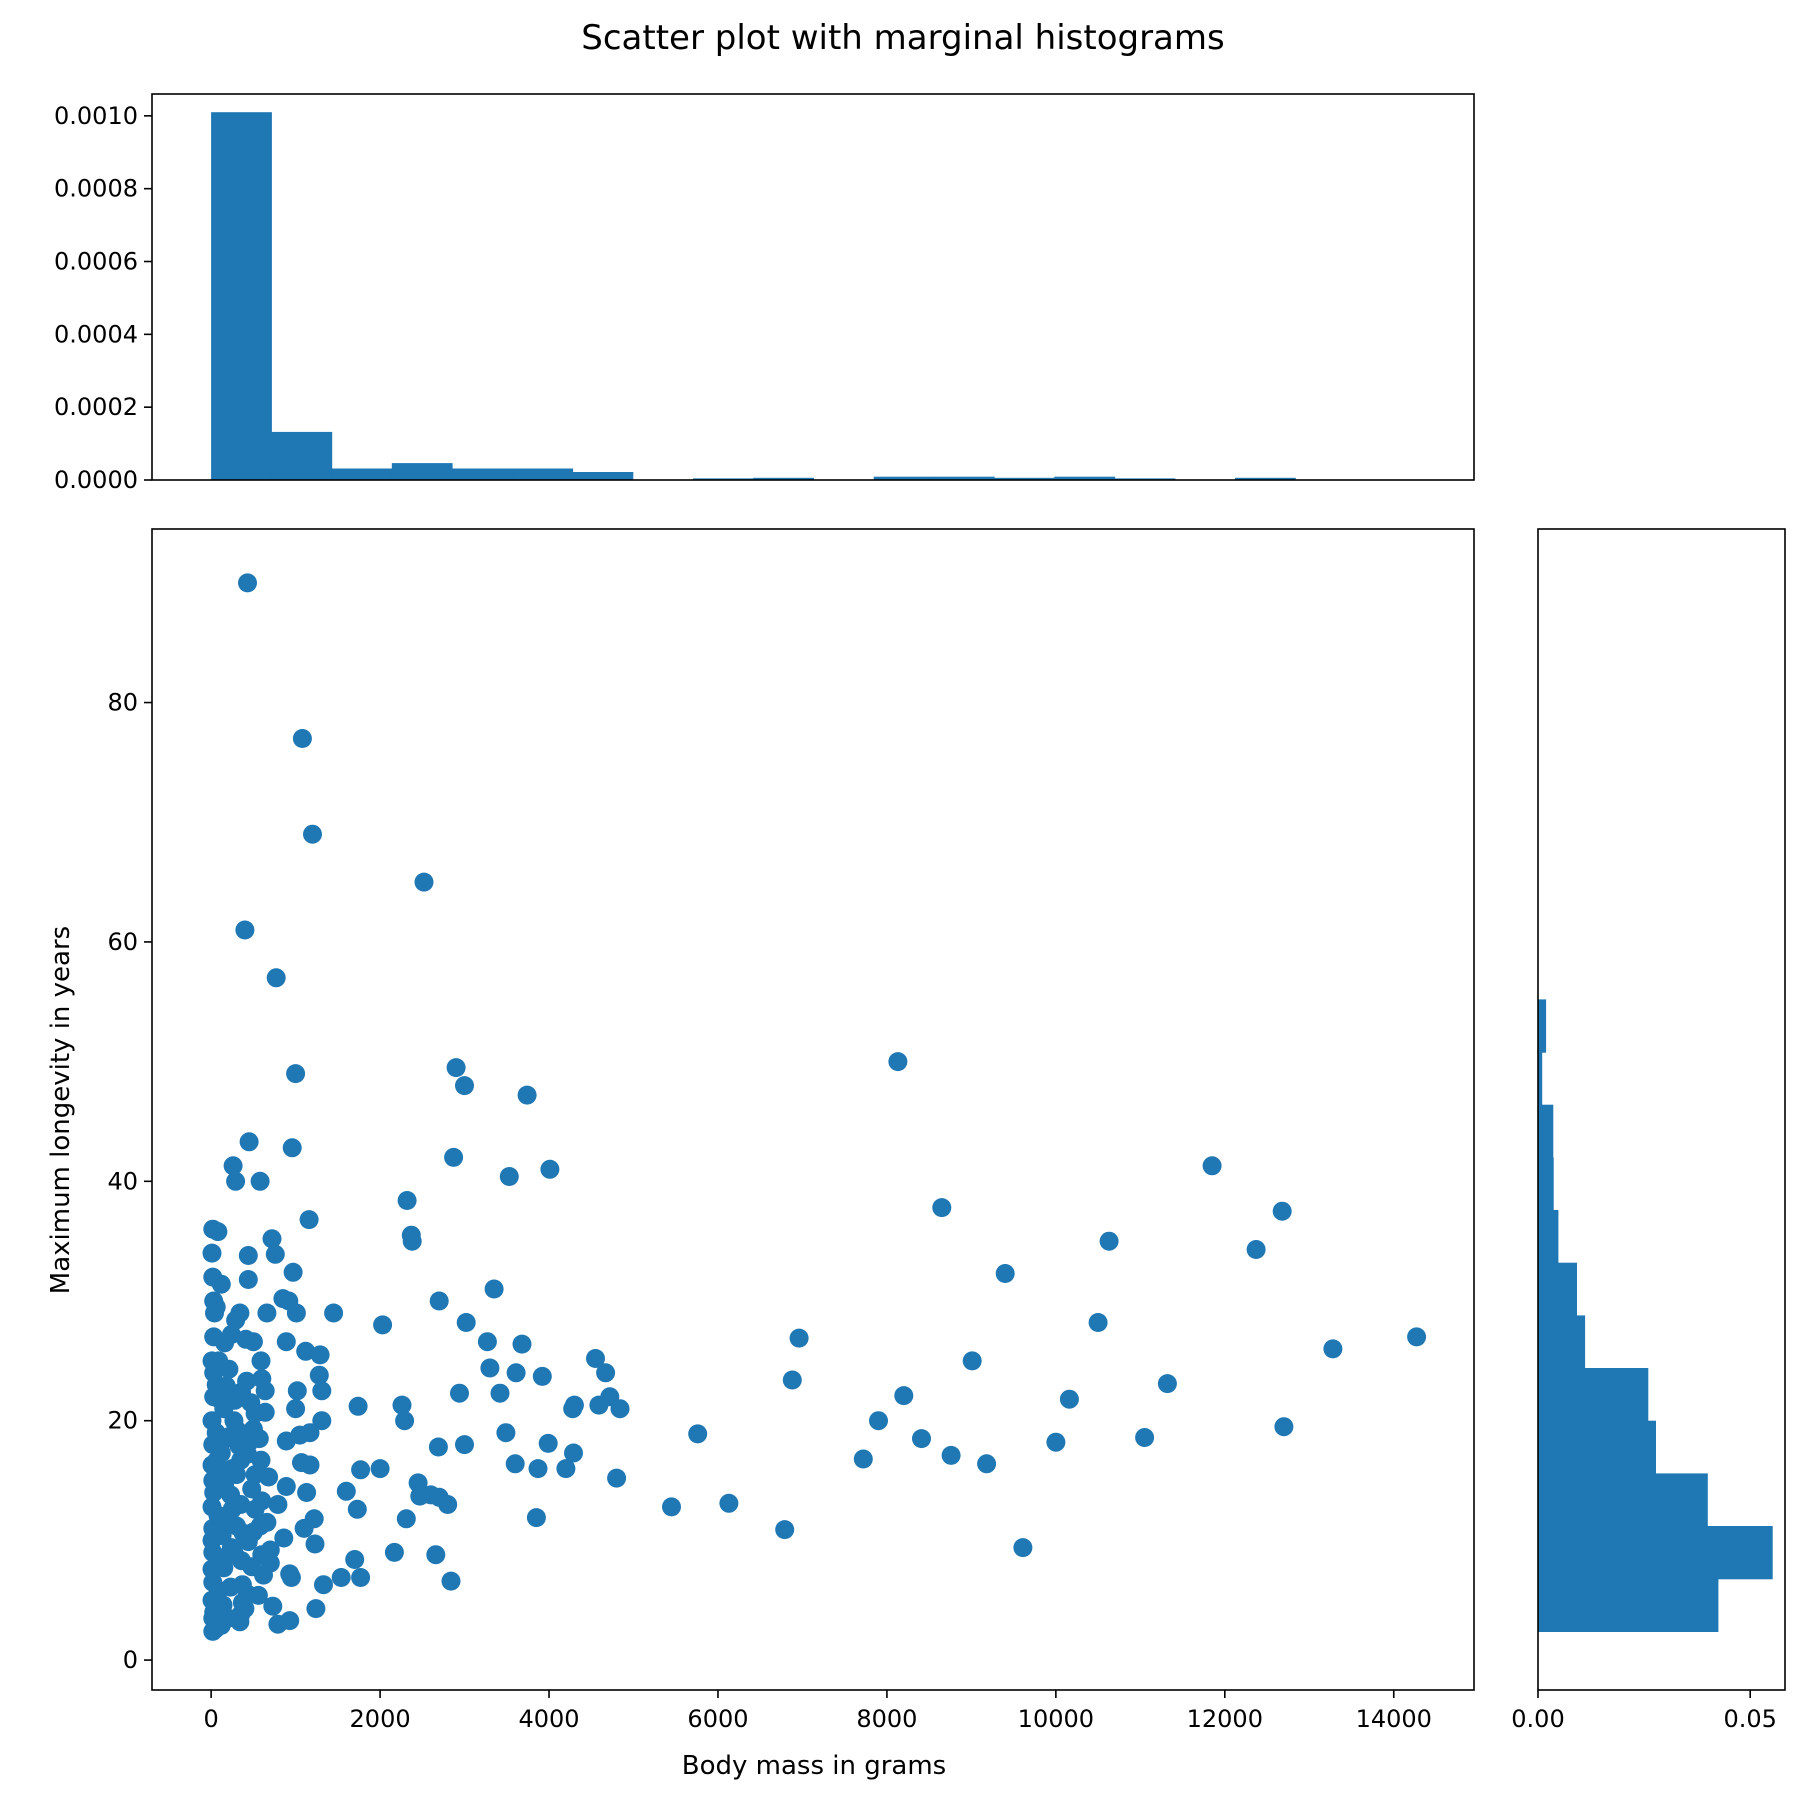 The width and height of the screenshot is (1800, 1799). I want to click on x-tick-label: 12000, so click(1225, 1719).